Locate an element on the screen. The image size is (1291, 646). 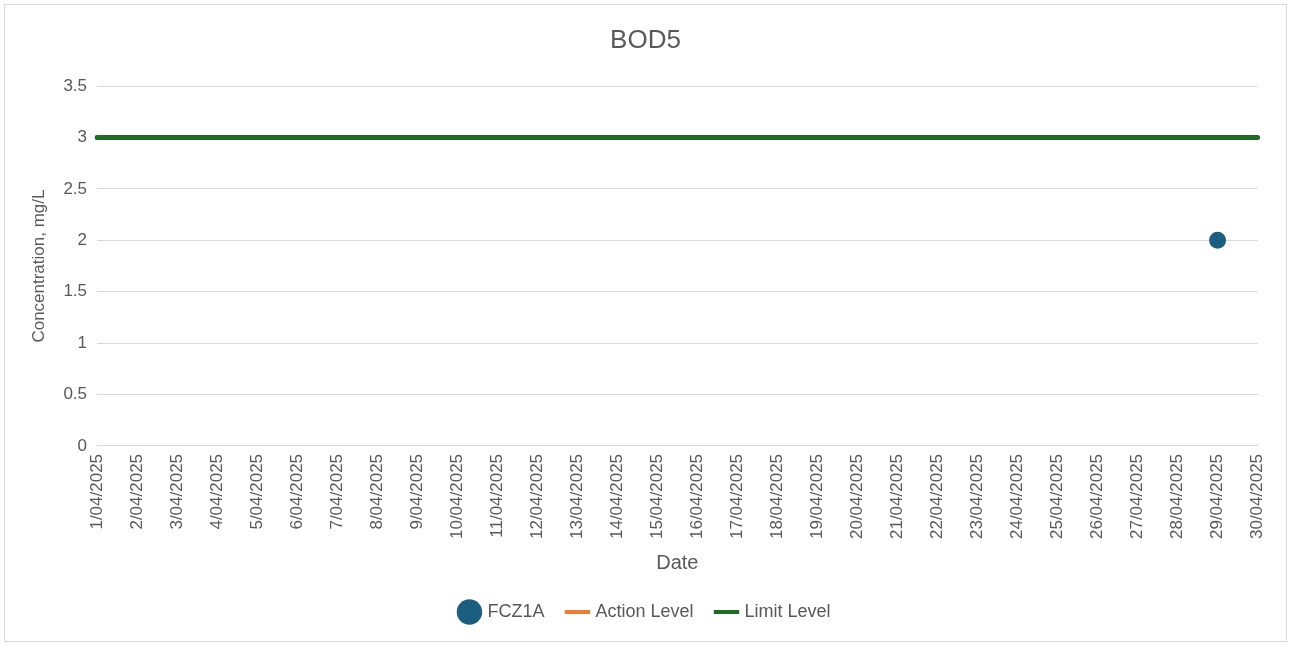
x-axis-title: Date is located at coordinates (677, 561).